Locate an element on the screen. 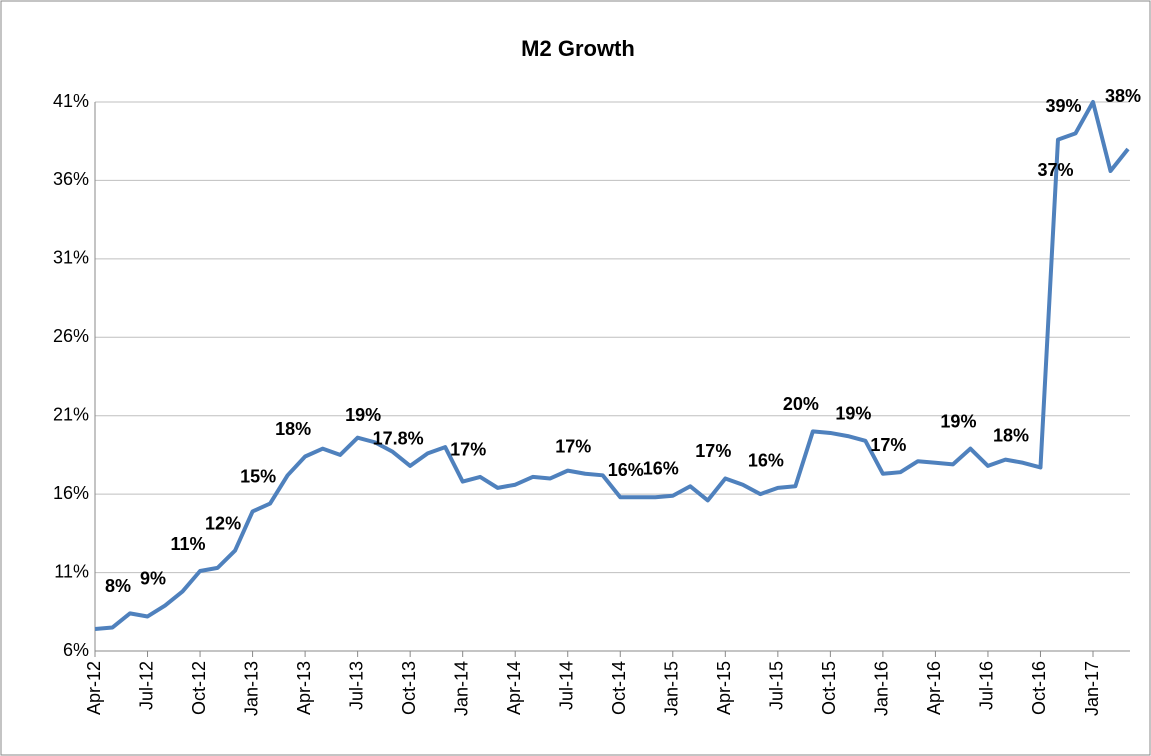 The width and height of the screenshot is (1151, 756). data-label: 17.8% is located at coordinates (398, 439).